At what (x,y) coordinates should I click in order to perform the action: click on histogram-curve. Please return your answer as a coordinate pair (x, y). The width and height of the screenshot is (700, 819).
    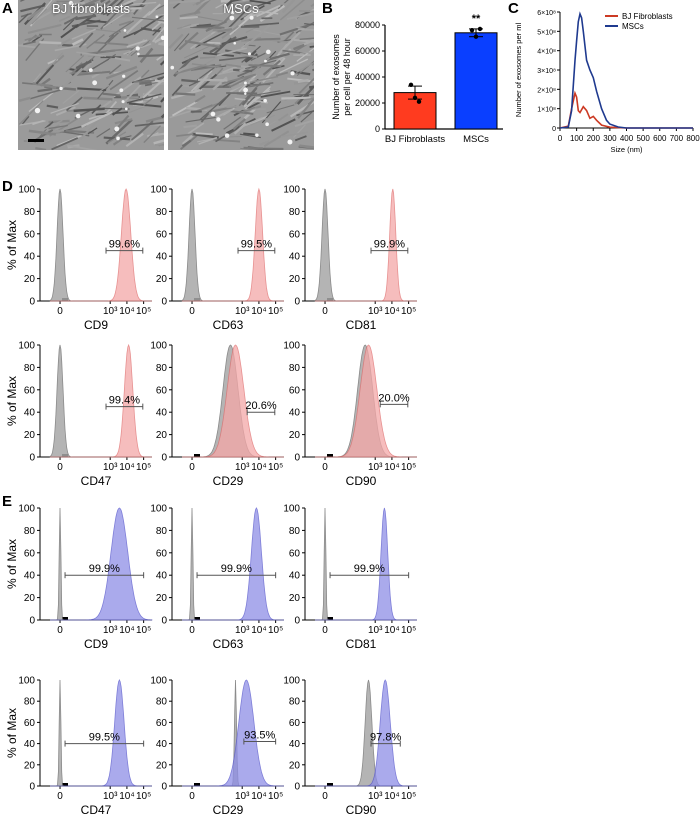
    Looking at the image, I should click on (366, 245).